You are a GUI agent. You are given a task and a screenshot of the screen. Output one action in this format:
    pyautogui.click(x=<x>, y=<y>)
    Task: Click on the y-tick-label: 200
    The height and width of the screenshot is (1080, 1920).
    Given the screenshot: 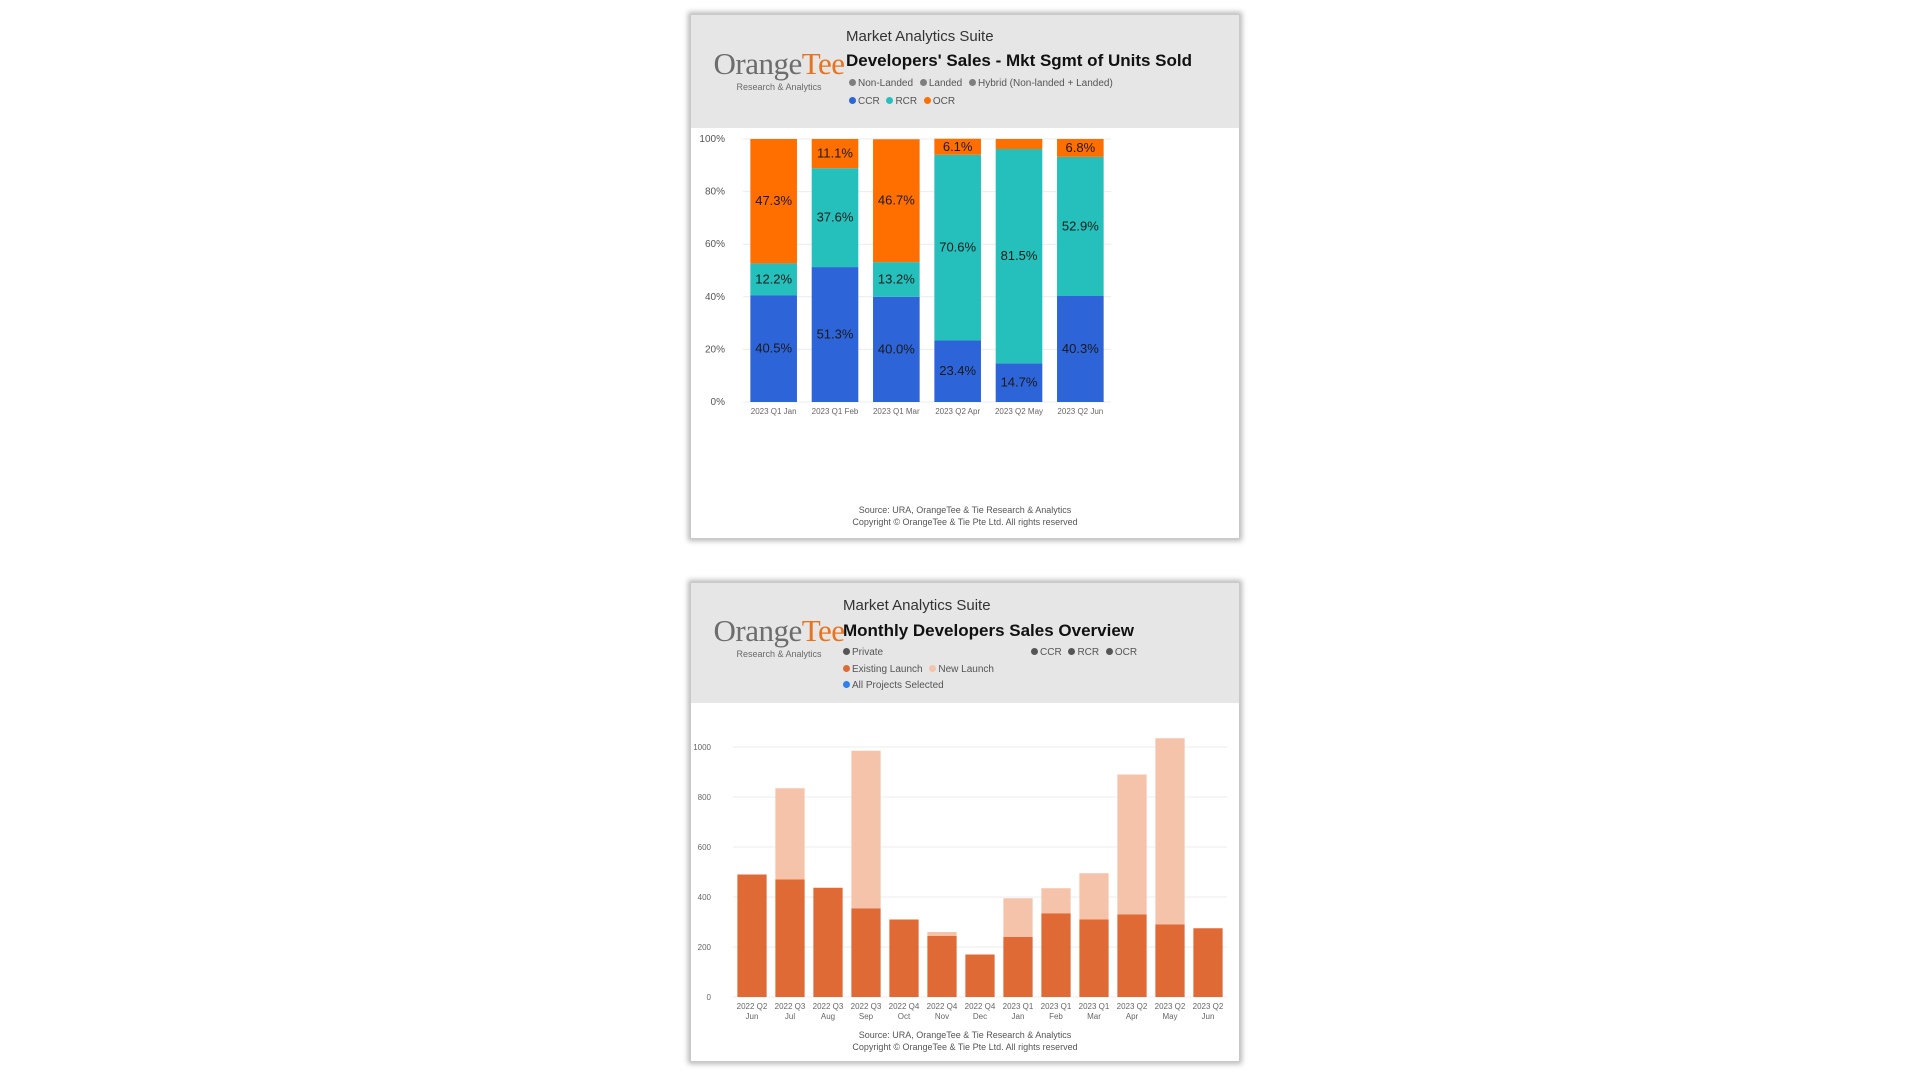 What is the action you would take?
    pyautogui.click(x=705, y=947)
    